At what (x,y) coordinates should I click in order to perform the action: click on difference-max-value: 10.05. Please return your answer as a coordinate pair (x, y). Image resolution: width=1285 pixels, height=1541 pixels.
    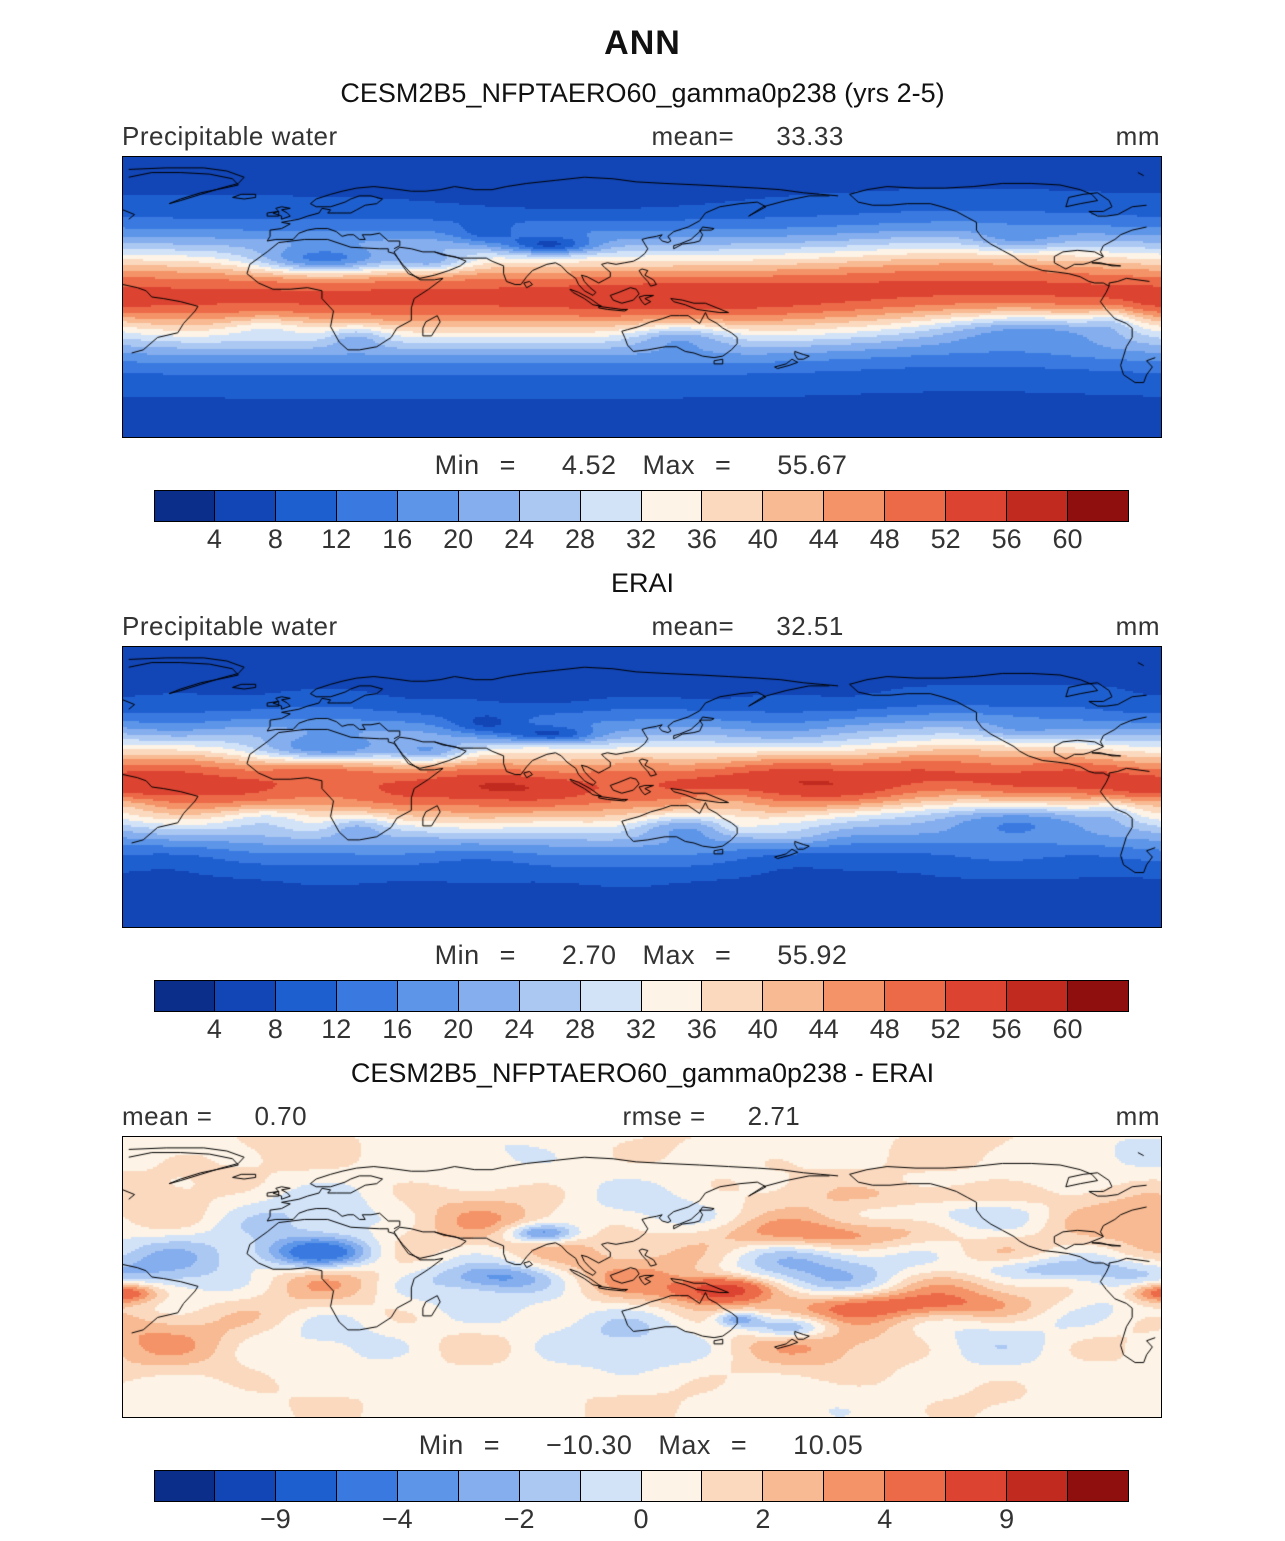
    Looking at the image, I should click on (828, 1445).